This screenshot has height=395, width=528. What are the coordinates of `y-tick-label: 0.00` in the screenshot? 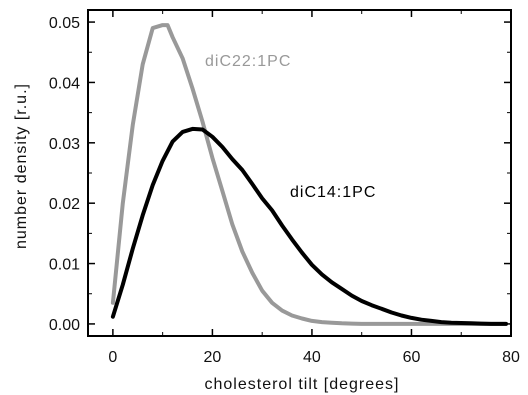 It's located at (64, 325).